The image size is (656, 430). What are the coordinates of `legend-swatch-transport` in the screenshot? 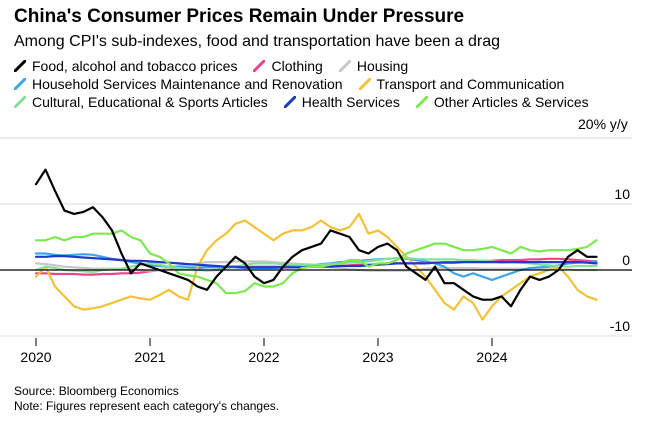 It's located at (364, 84).